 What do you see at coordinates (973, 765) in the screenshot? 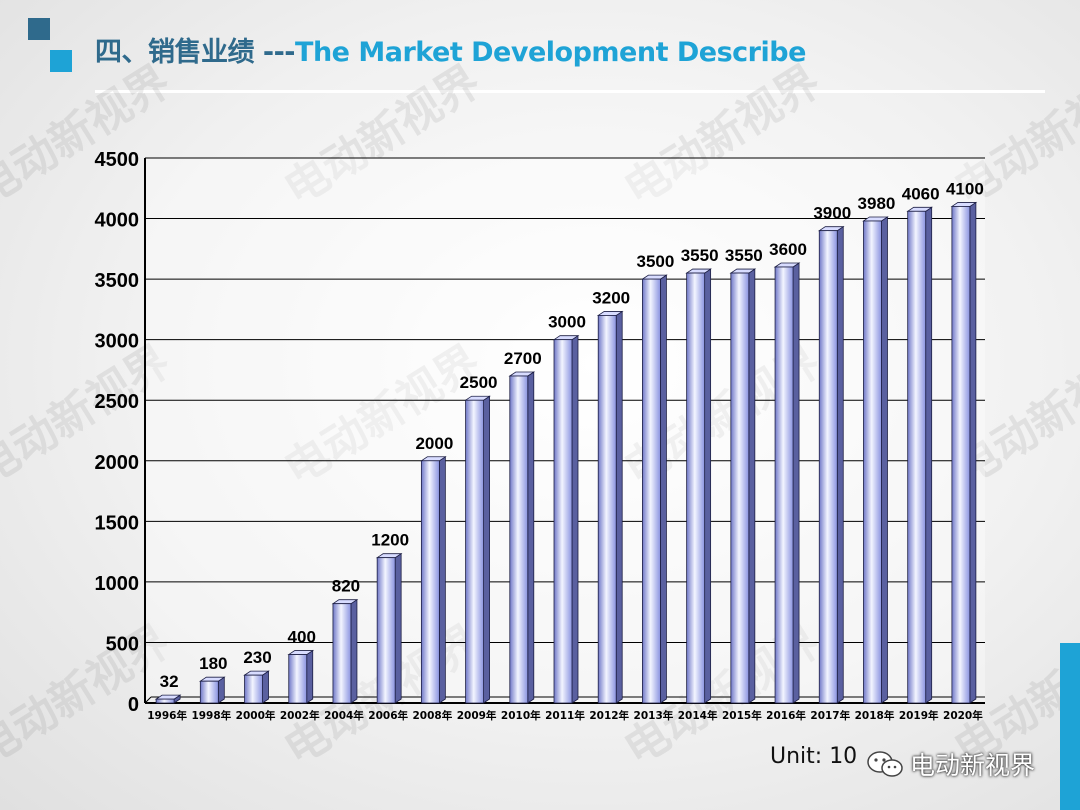
I see `brand-name: 电动新视界` at bounding box center [973, 765].